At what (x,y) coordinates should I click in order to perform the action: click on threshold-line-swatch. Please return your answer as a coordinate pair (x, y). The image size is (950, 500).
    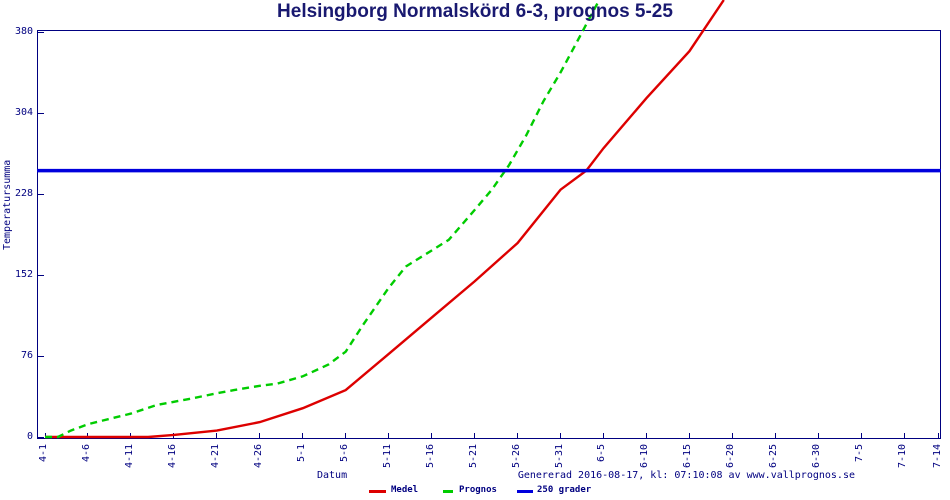
    Looking at the image, I should click on (525, 491).